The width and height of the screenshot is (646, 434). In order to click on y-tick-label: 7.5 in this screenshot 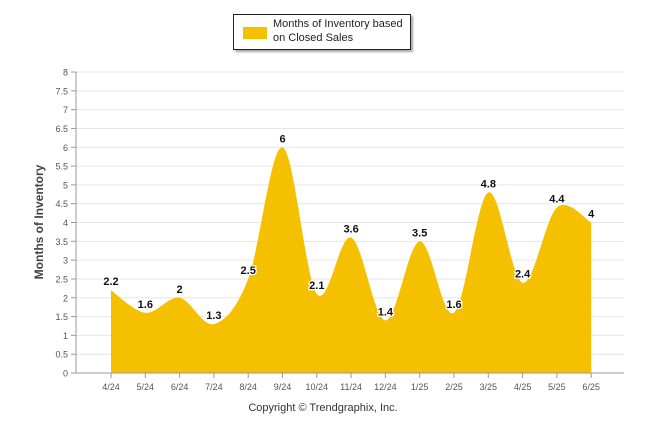, I will do `click(61, 91)`.